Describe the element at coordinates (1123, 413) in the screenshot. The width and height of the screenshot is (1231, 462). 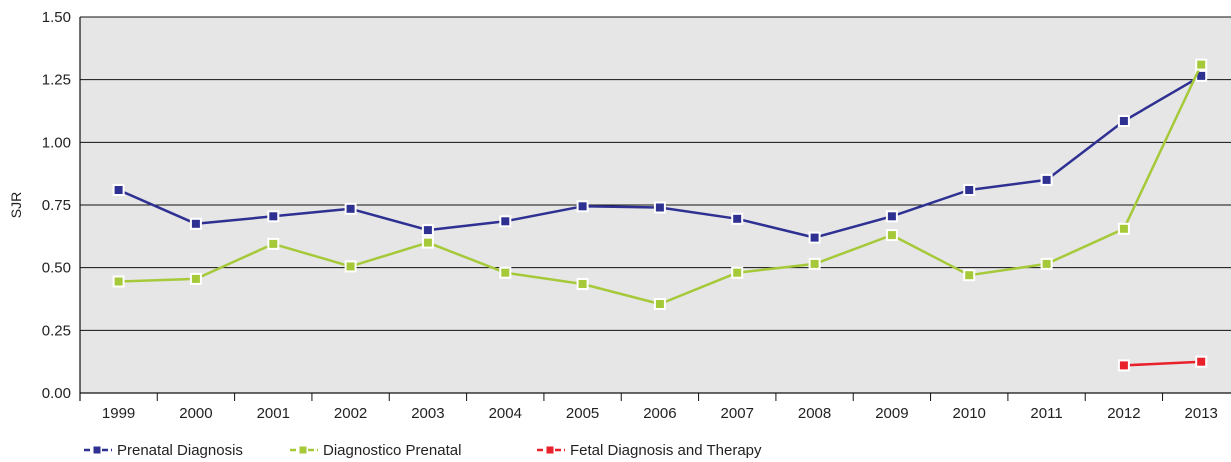
I see `x-tick-label: 2012` at that location.